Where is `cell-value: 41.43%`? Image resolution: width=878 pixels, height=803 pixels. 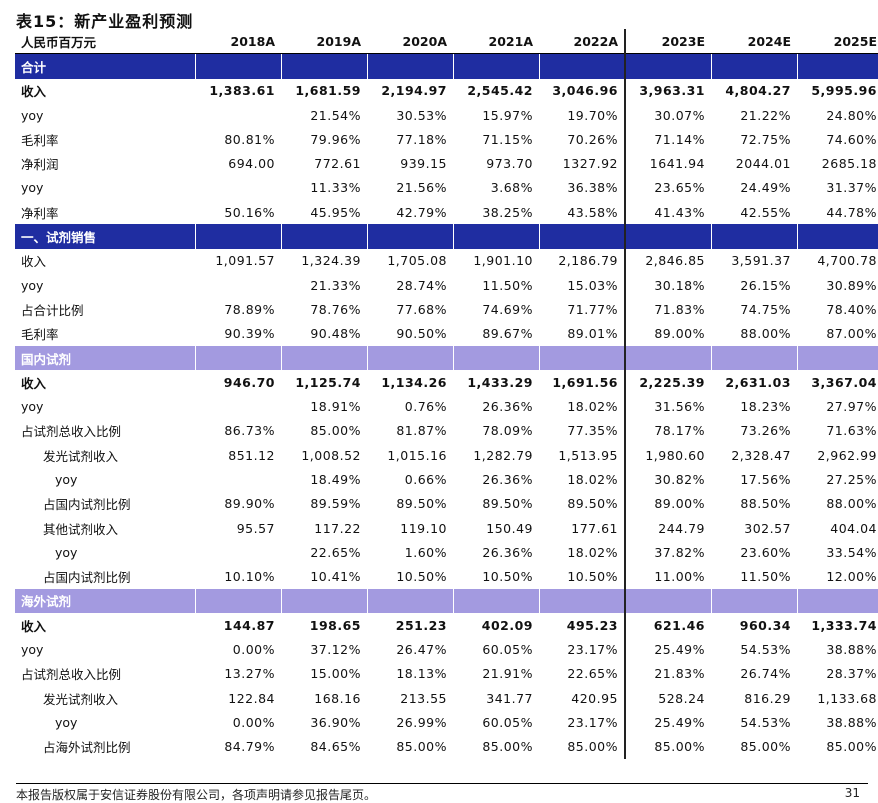 cell-value: 41.43% is located at coordinates (667, 212).